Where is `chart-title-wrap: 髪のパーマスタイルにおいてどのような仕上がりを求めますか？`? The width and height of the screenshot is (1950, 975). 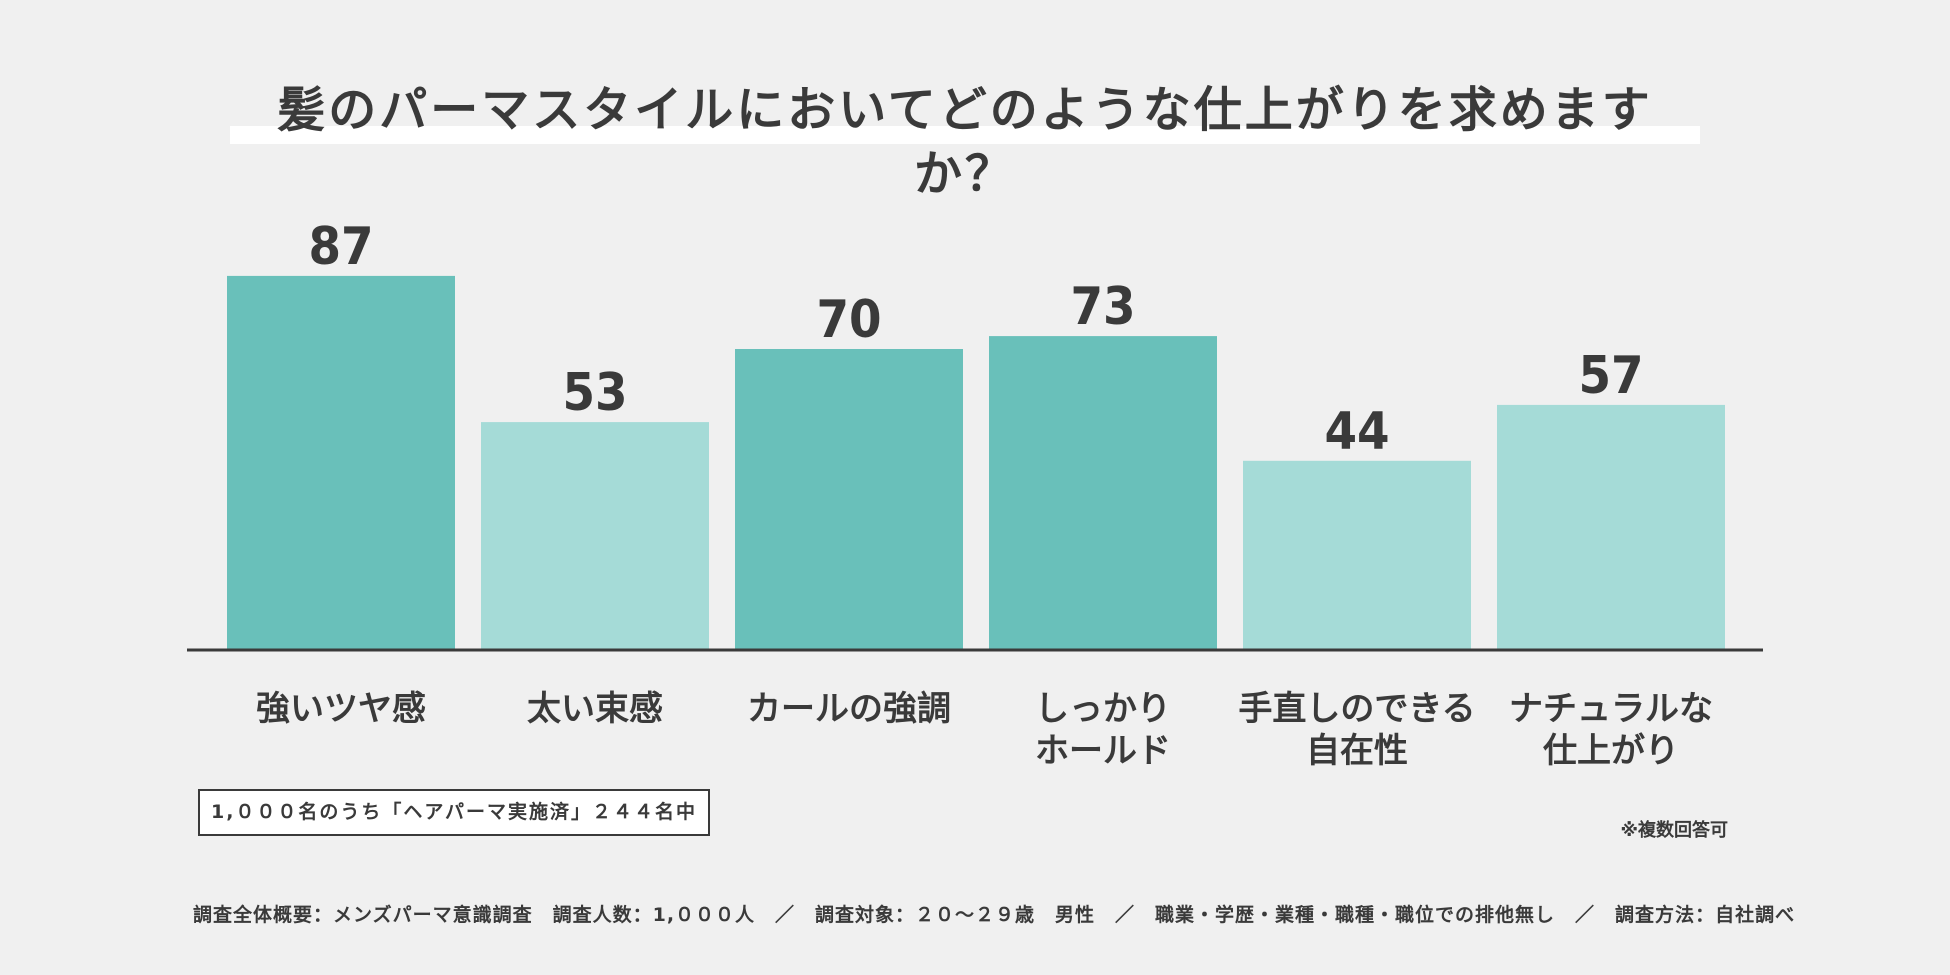
chart-title-wrap: 髪のパーマスタイルにおいてどのような仕上がりを求めますか？ is located at coordinates (965, 140).